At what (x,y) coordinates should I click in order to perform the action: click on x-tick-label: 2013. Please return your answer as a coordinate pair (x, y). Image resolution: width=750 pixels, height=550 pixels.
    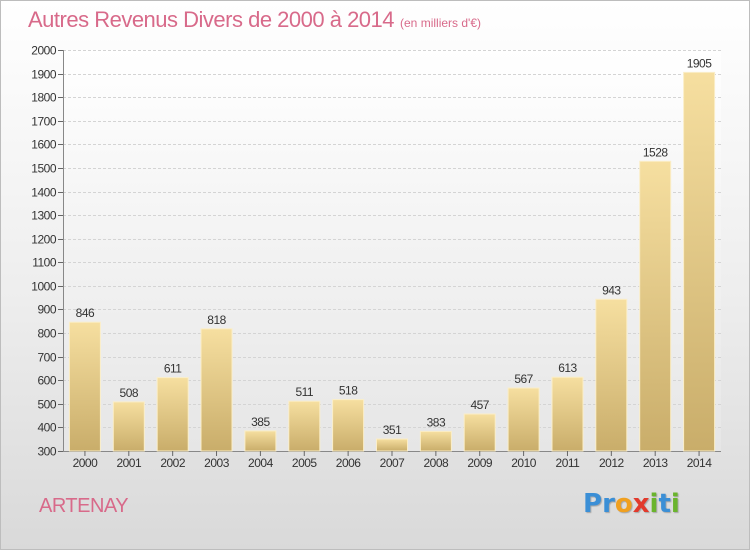
    Looking at the image, I should click on (656, 463).